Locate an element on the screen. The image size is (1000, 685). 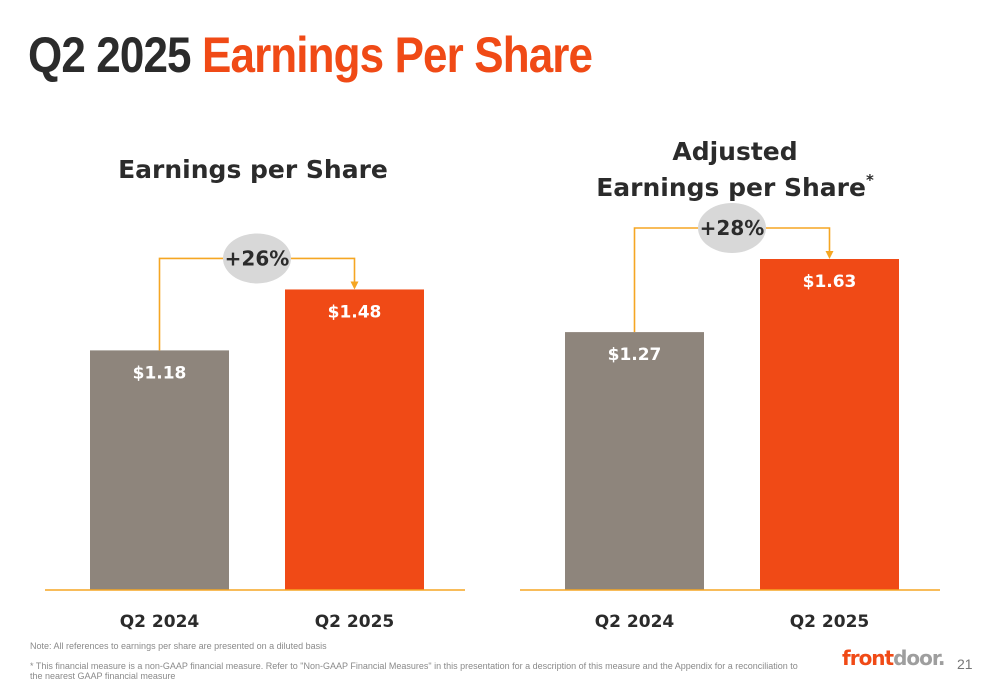
frontdoor-logo: frontdoor. is located at coordinates (894, 658).